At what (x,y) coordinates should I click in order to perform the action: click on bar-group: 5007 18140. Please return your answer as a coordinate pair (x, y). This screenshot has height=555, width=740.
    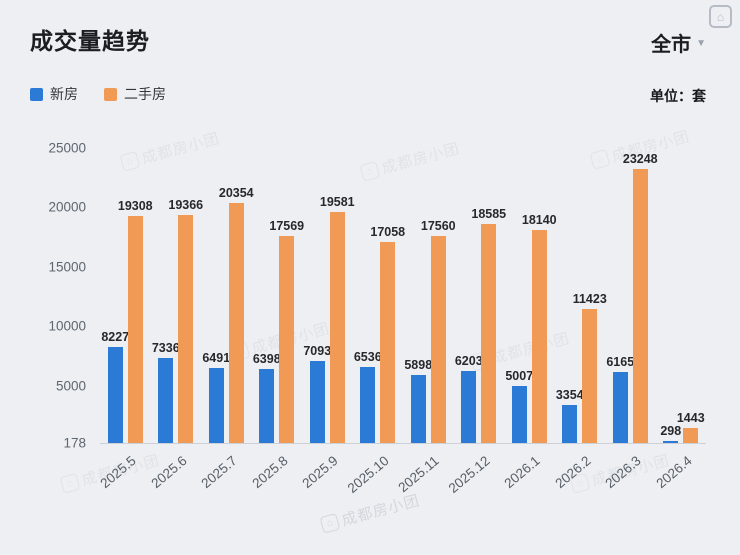
    Looking at the image, I should click on (530, 295).